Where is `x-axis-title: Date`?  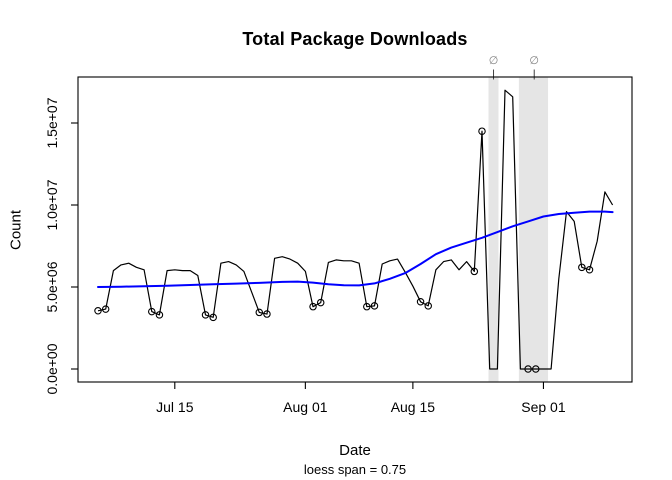 x-axis-title: Date is located at coordinates (355, 450).